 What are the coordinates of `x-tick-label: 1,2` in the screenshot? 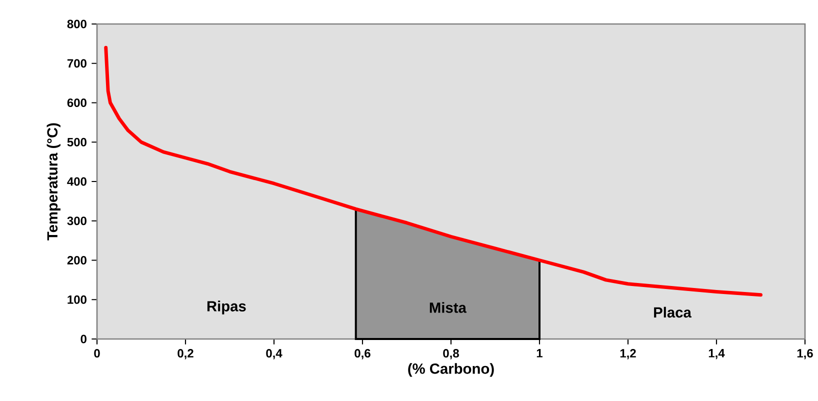 It's located at (628, 354).